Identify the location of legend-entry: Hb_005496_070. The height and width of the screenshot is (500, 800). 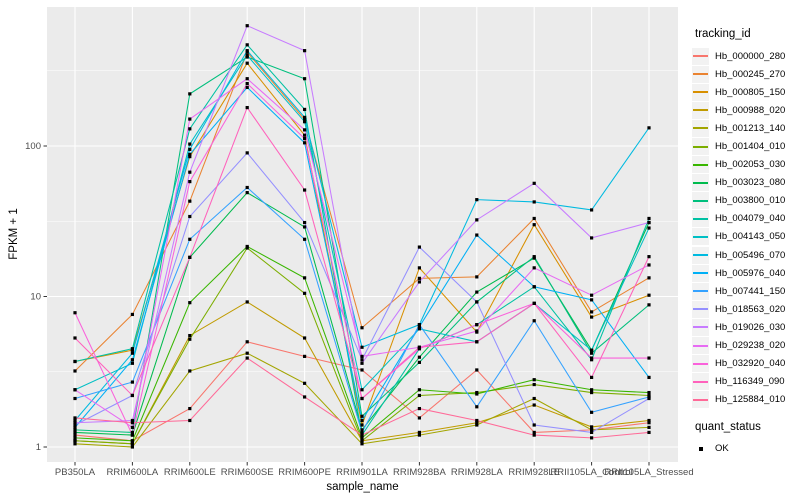
(745, 255).